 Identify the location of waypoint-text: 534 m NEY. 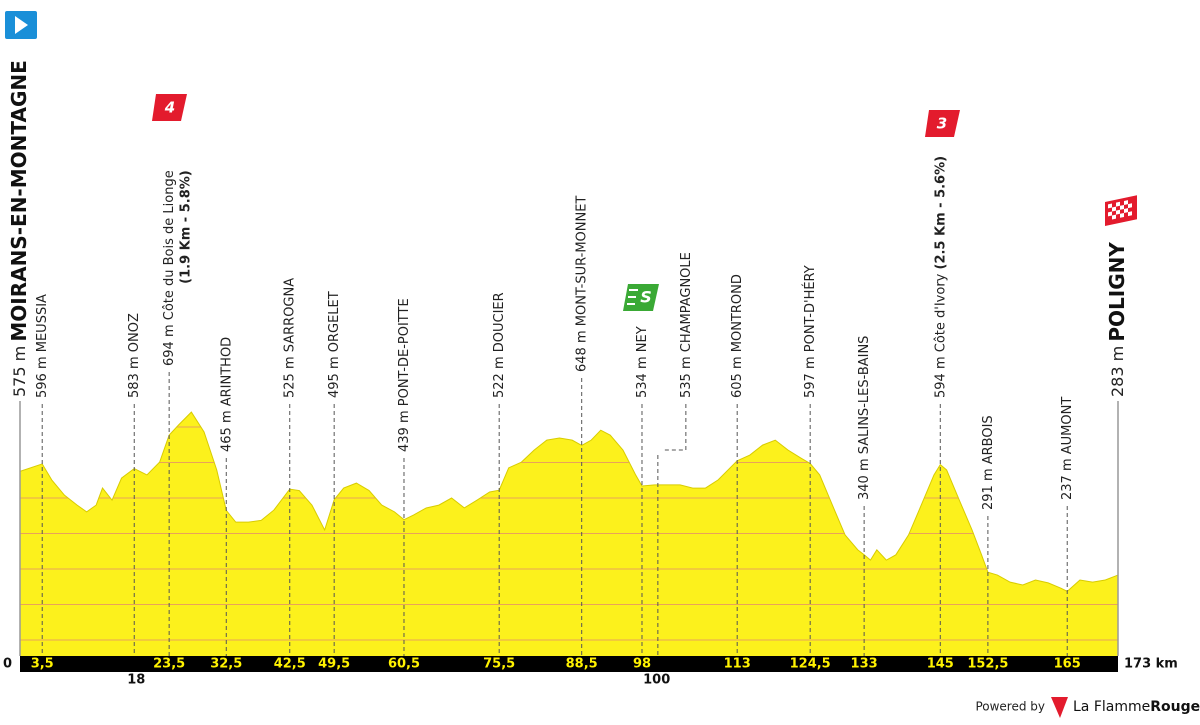
(641, 362).